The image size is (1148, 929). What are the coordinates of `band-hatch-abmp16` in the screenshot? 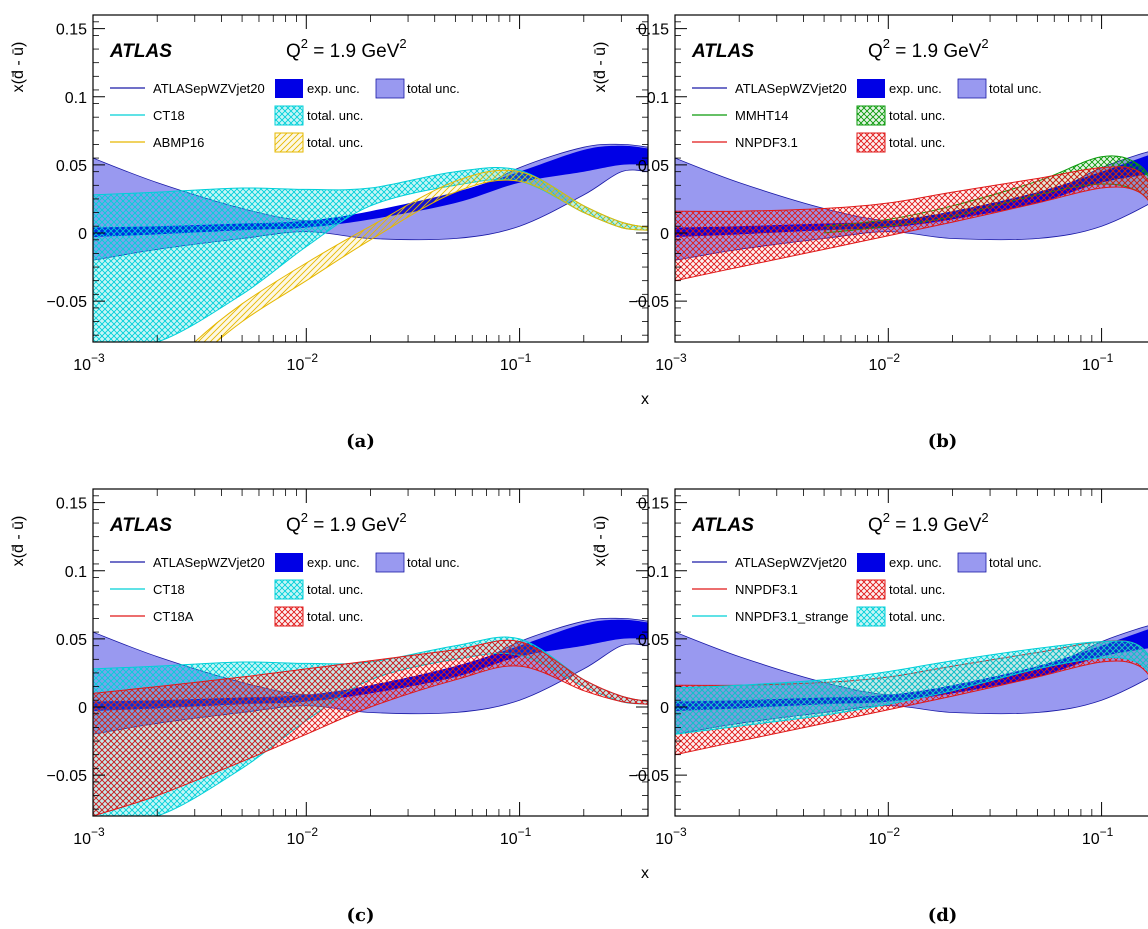 It's located at (421, 256).